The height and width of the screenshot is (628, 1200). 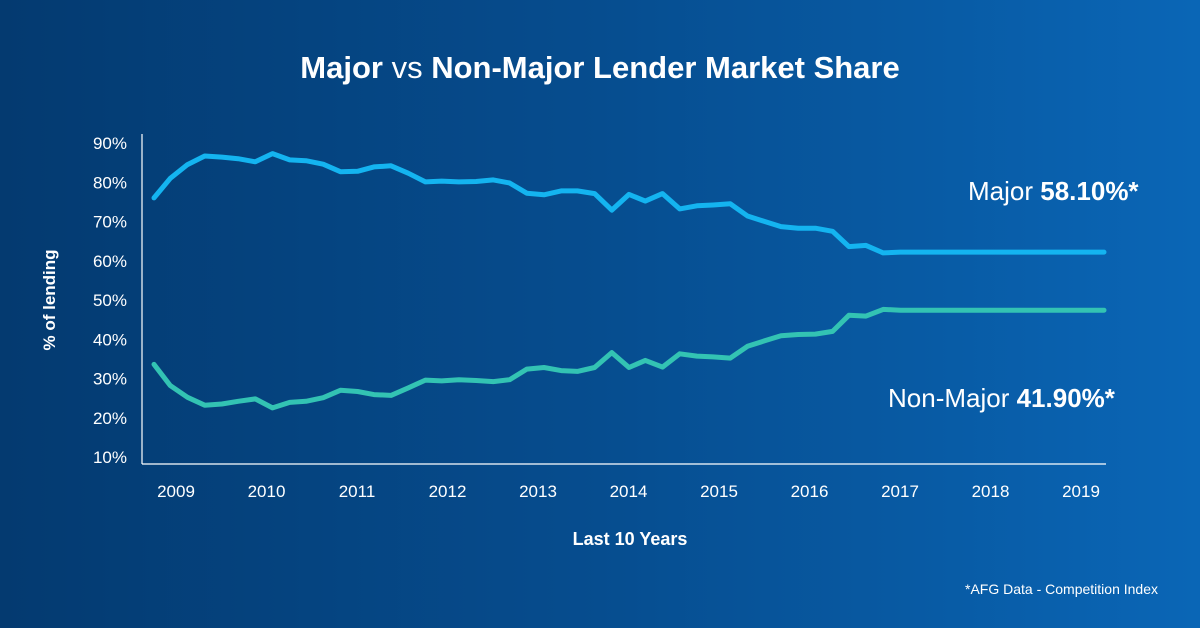 What do you see at coordinates (448, 491) in the screenshot?
I see `x-tick-label: 2012` at bounding box center [448, 491].